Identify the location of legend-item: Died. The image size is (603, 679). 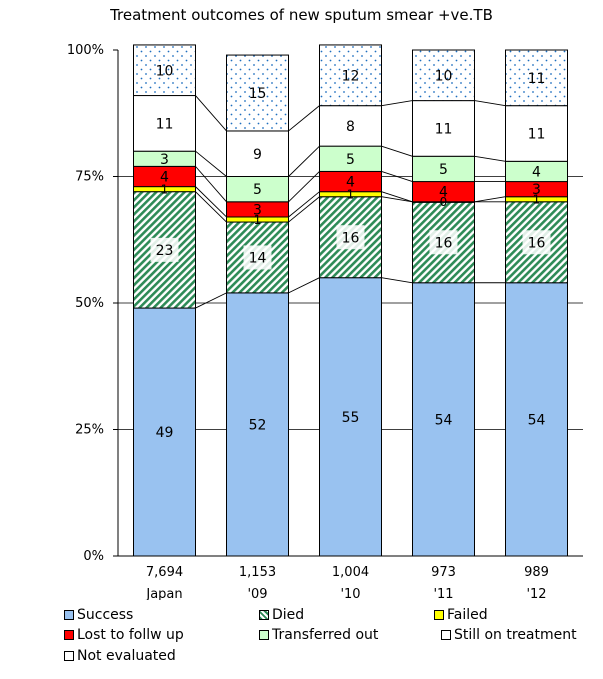
(281, 615).